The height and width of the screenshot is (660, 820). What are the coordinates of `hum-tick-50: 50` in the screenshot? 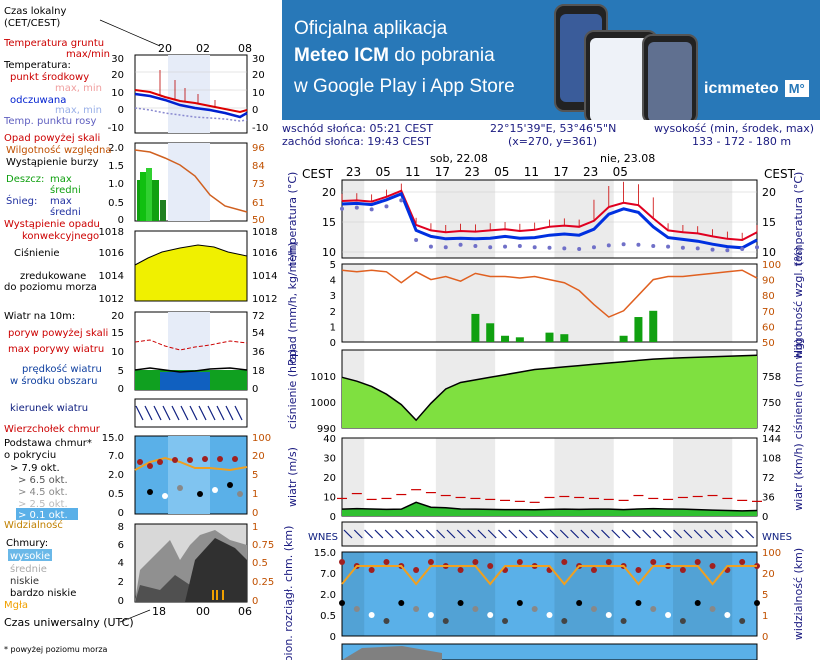 It's located at (258, 220).